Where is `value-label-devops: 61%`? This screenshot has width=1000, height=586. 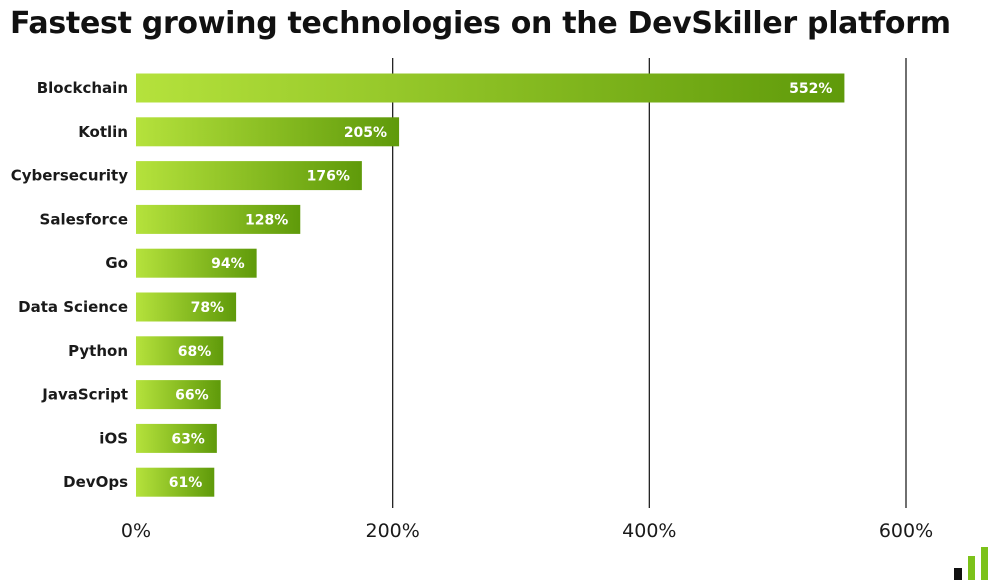 value-label-devops: 61% is located at coordinates (186, 483).